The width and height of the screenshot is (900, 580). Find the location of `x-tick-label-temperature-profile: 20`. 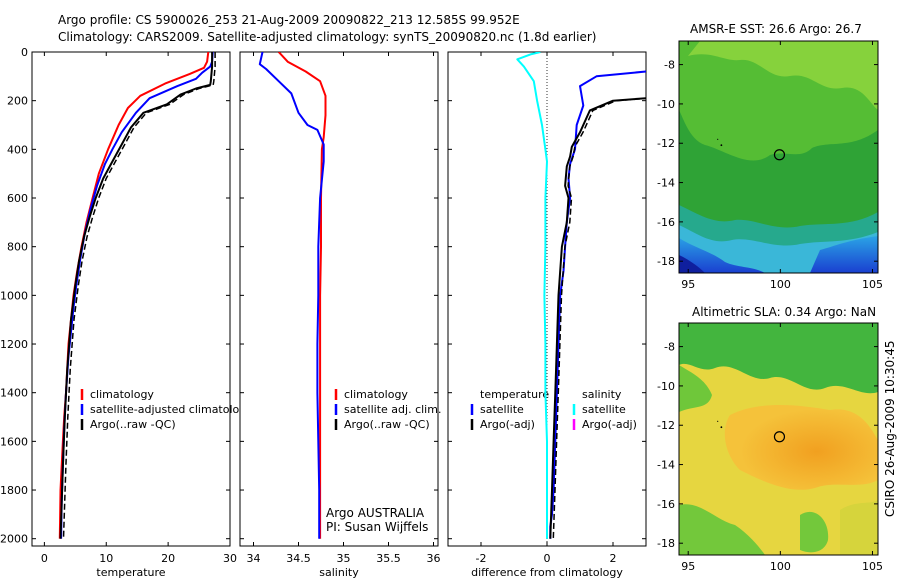

x-tick-label-temperature-profile: 20 is located at coordinates (168, 558).